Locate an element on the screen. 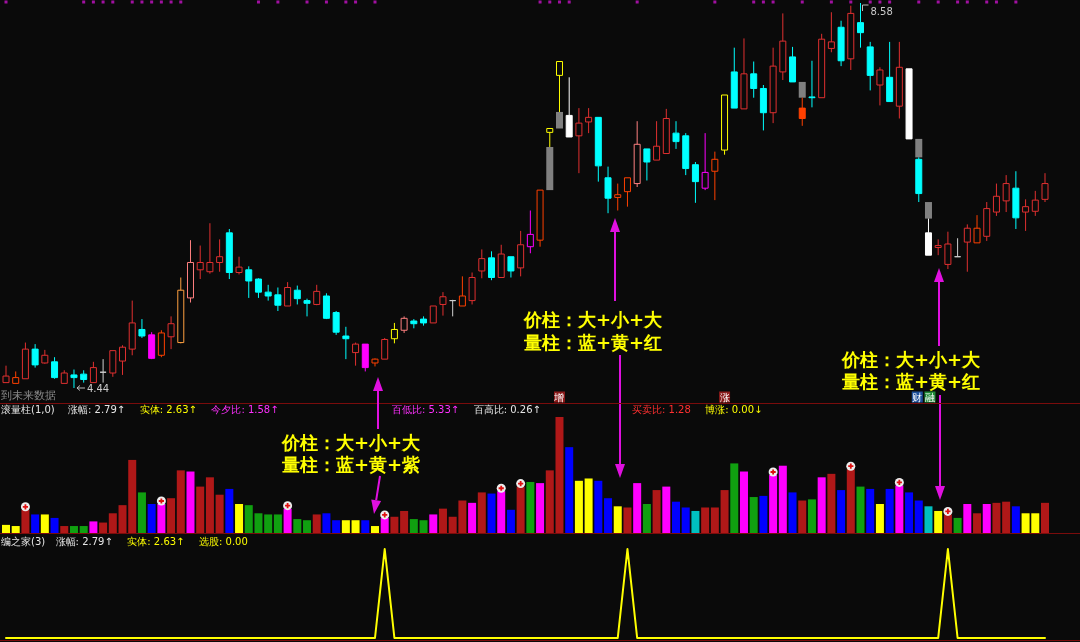 This screenshot has height=642, width=1080. chart-title: 编之家(3) is located at coordinates (23, 541).